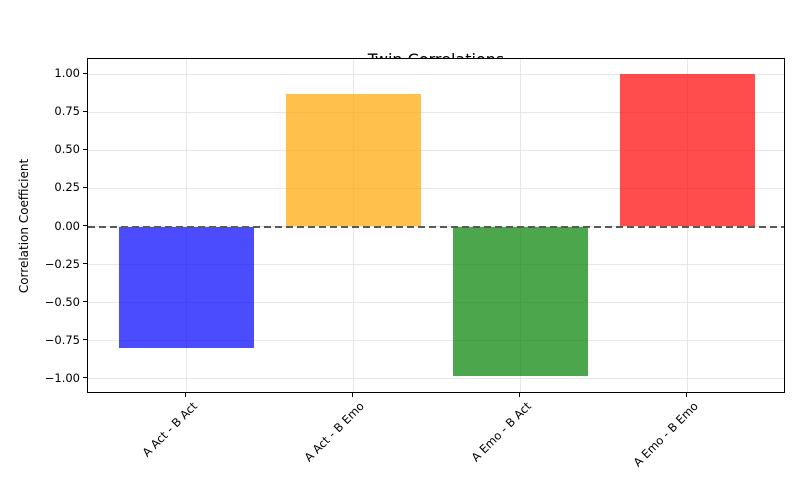  I want to click on y-tick-label: 0.00, so click(67, 225).